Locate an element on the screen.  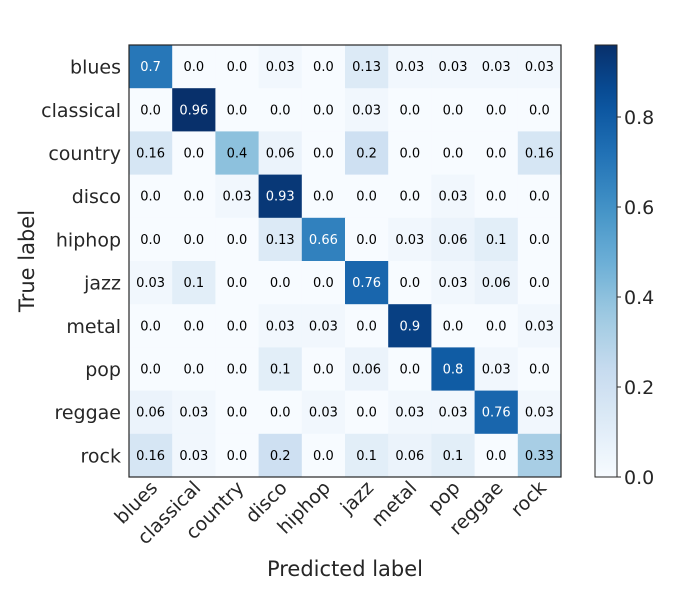
colorbar is located at coordinates (606, 261).